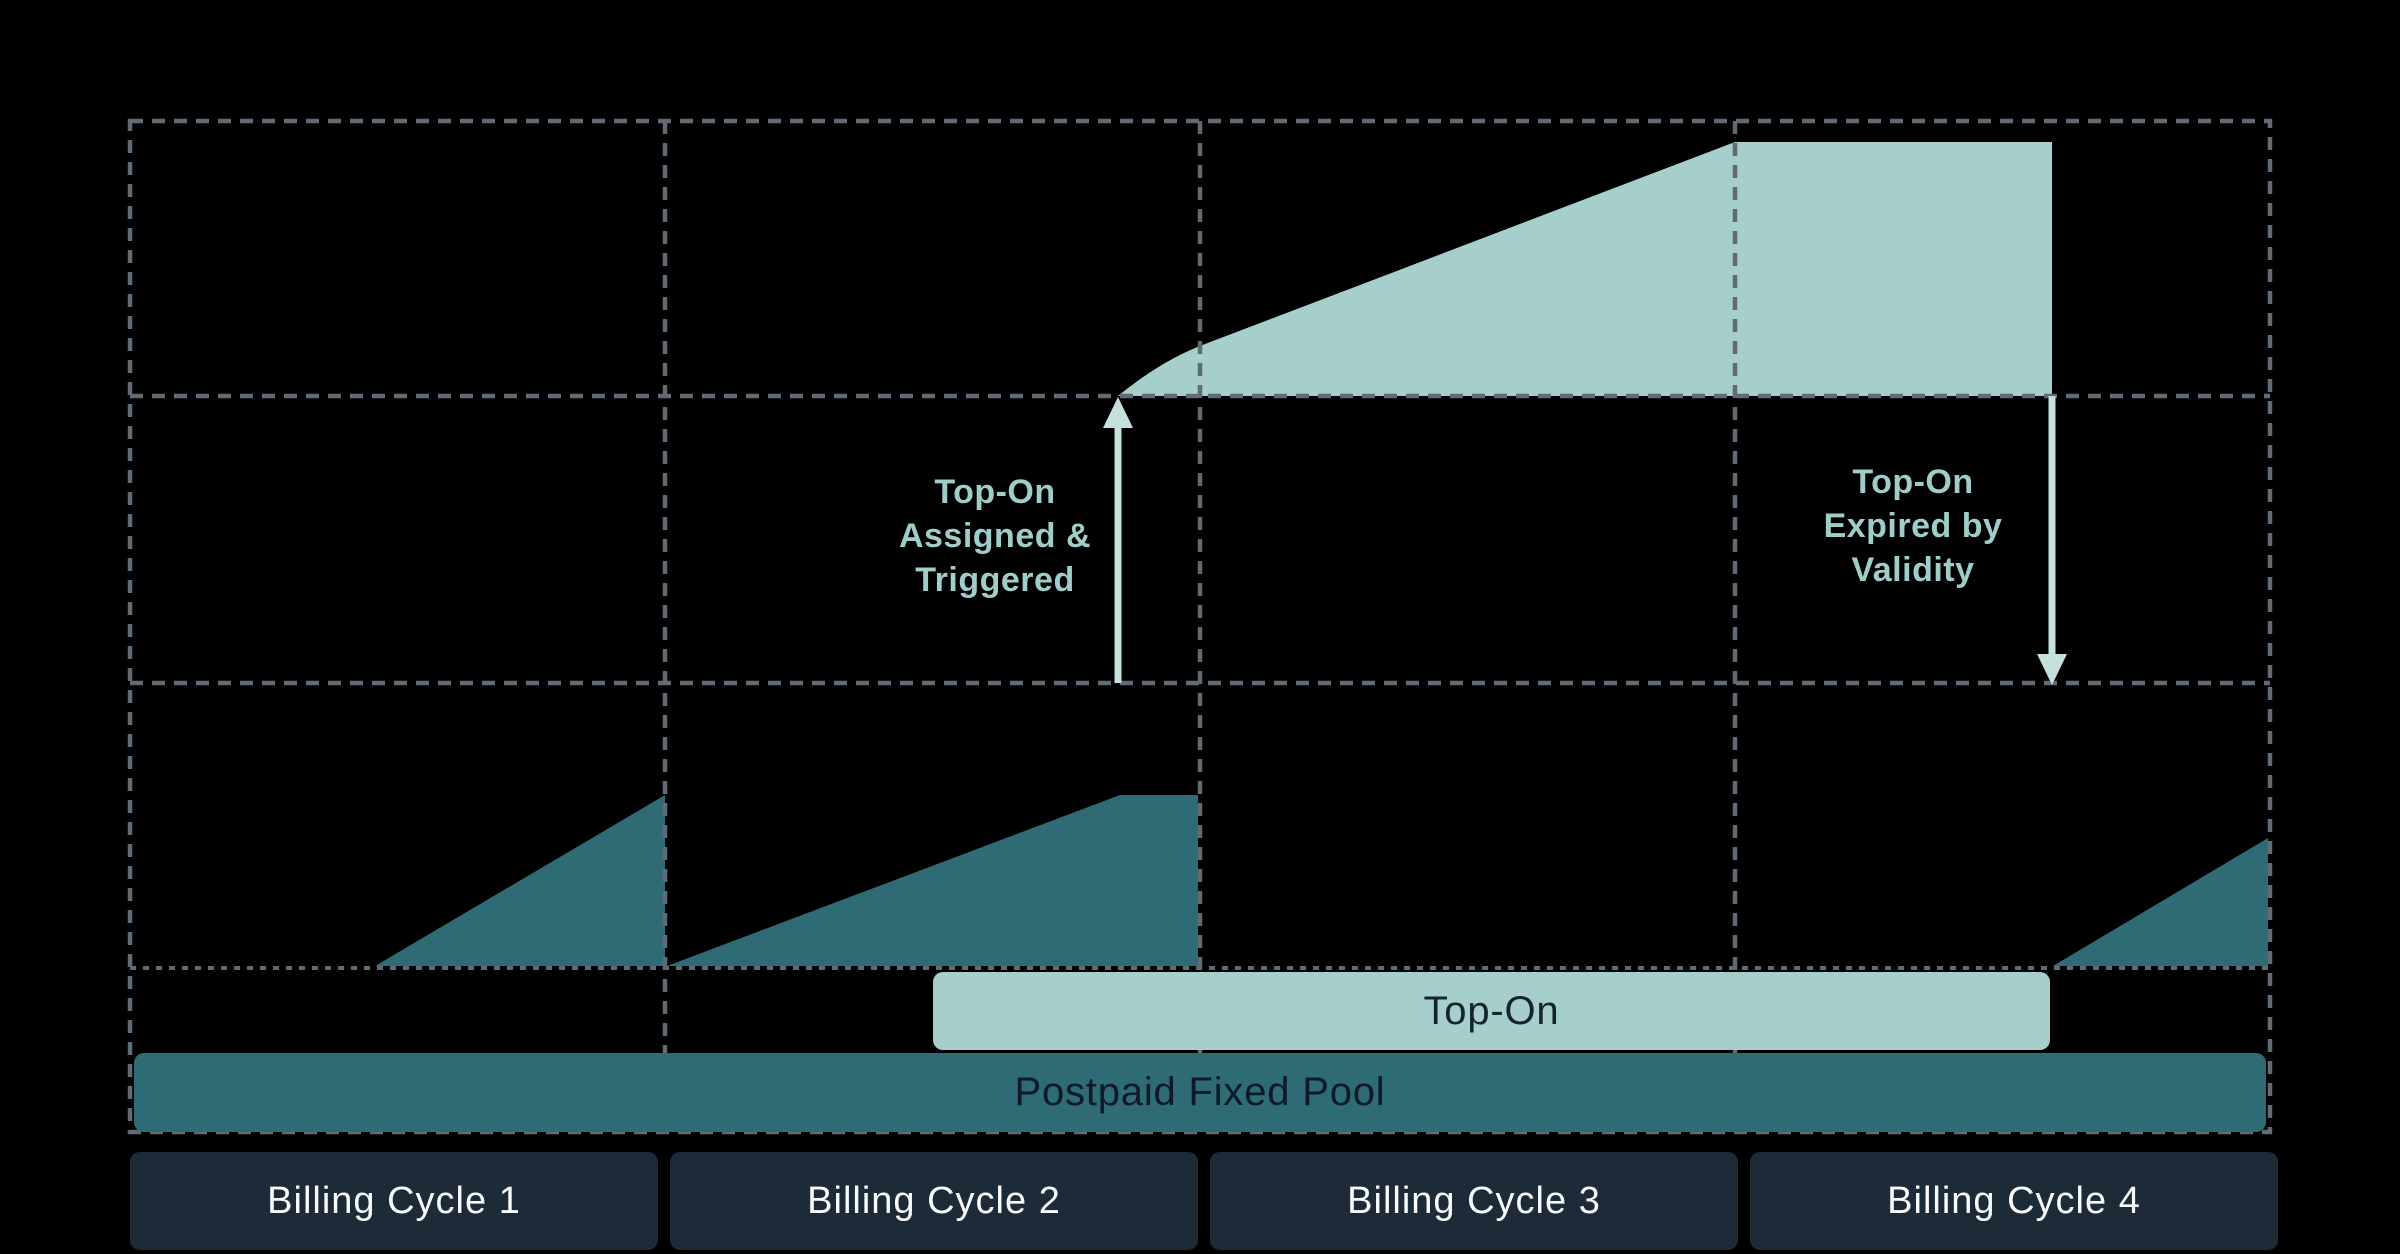 The width and height of the screenshot is (2400, 1254). I want to click on topon-bar-label: Top-On, so click(1491, 1010).